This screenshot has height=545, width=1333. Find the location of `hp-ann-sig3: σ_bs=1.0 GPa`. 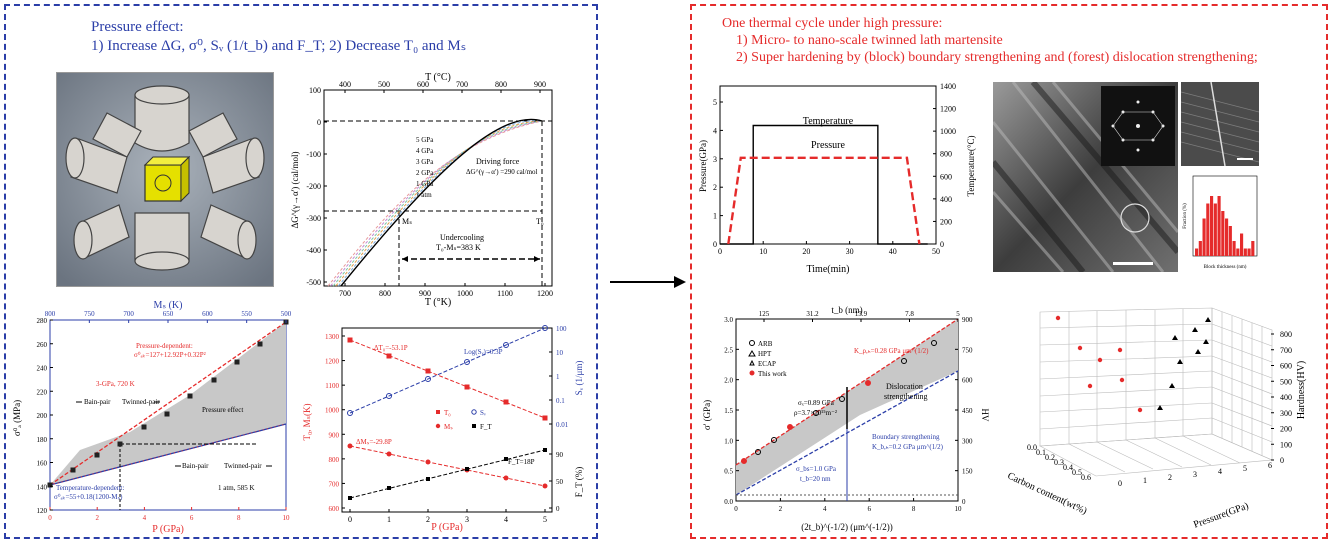

hp-ann-sig3: σ_bs=1.0 GPa is located at coordinates (816, 469).